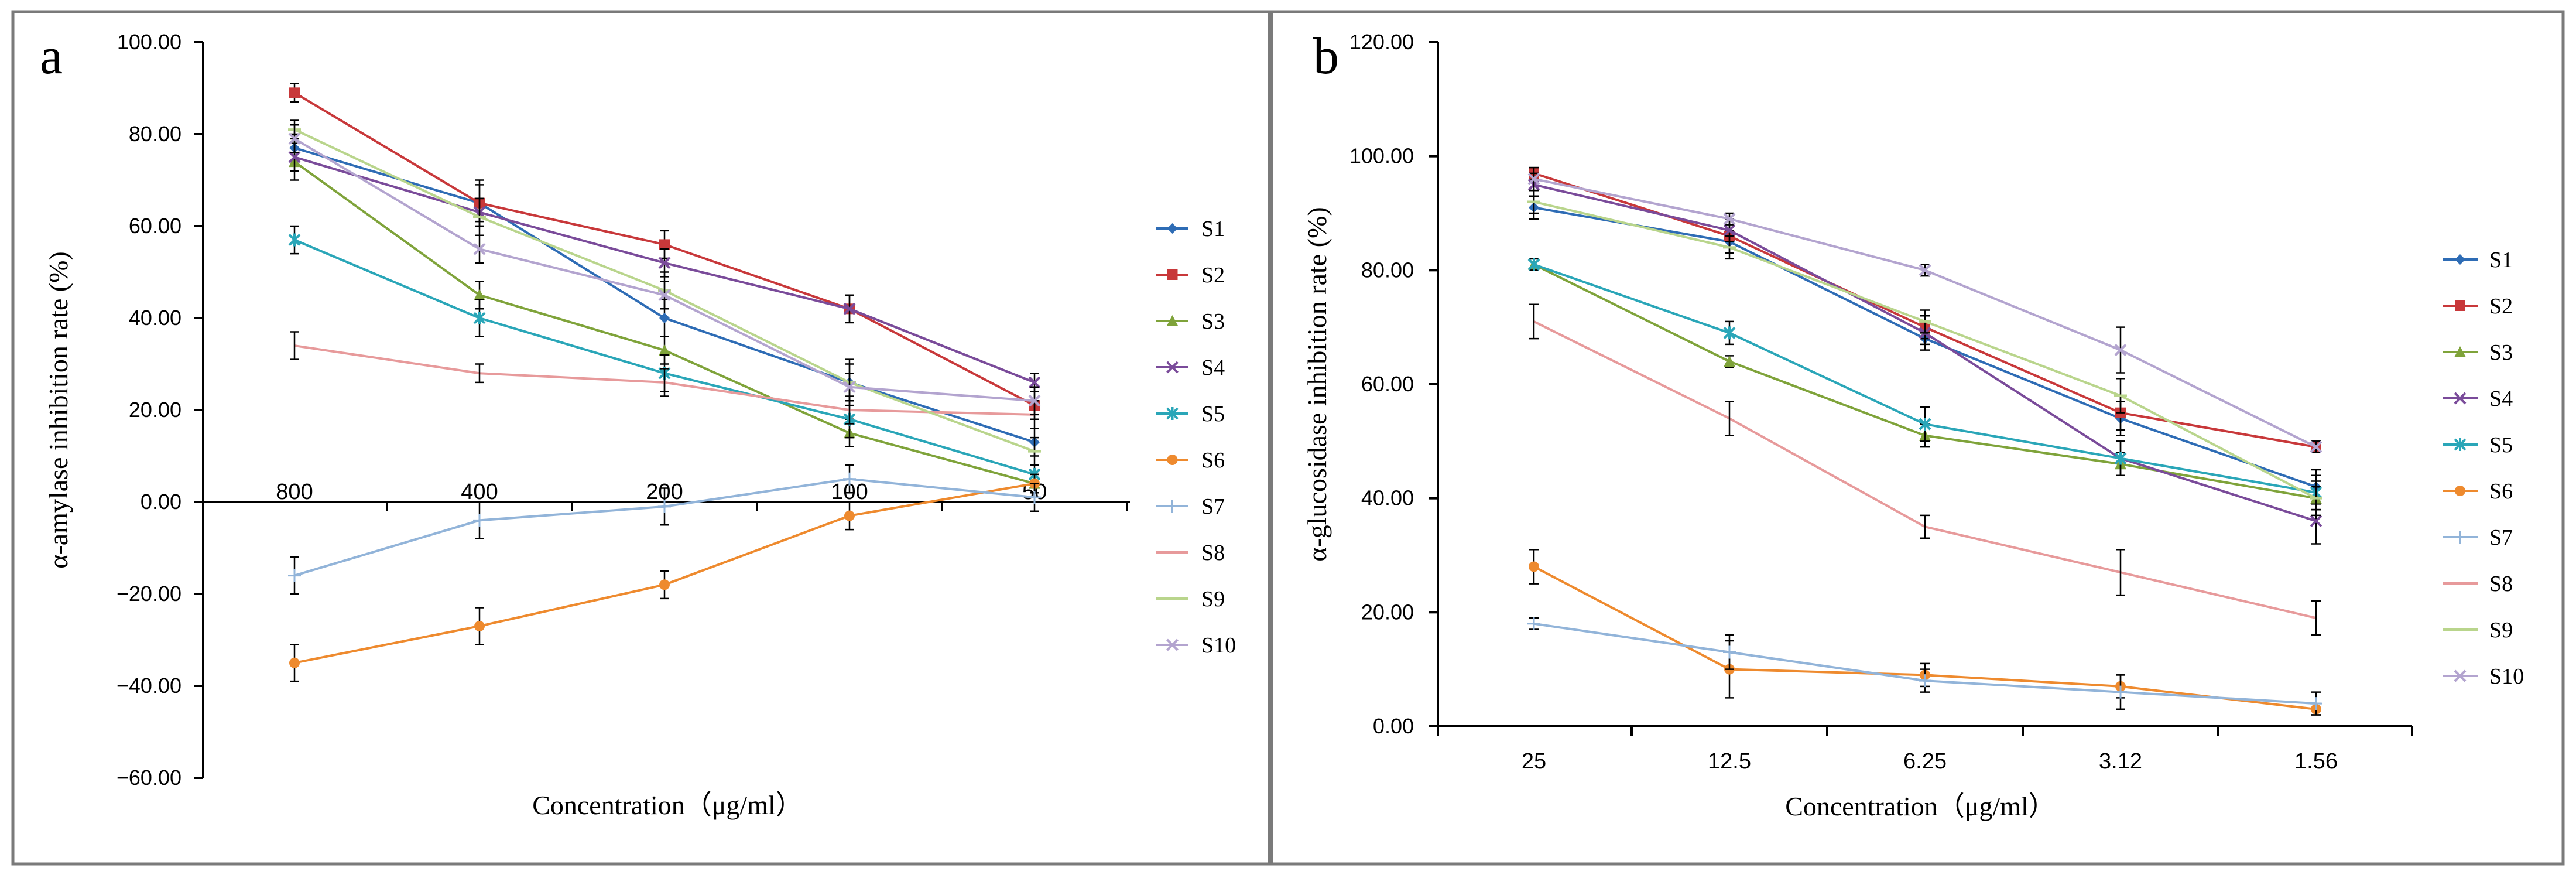  Describe the element at coordinates (155, 410) in the screenshot. I see `a-y-tick-label: 20.00` at that location.